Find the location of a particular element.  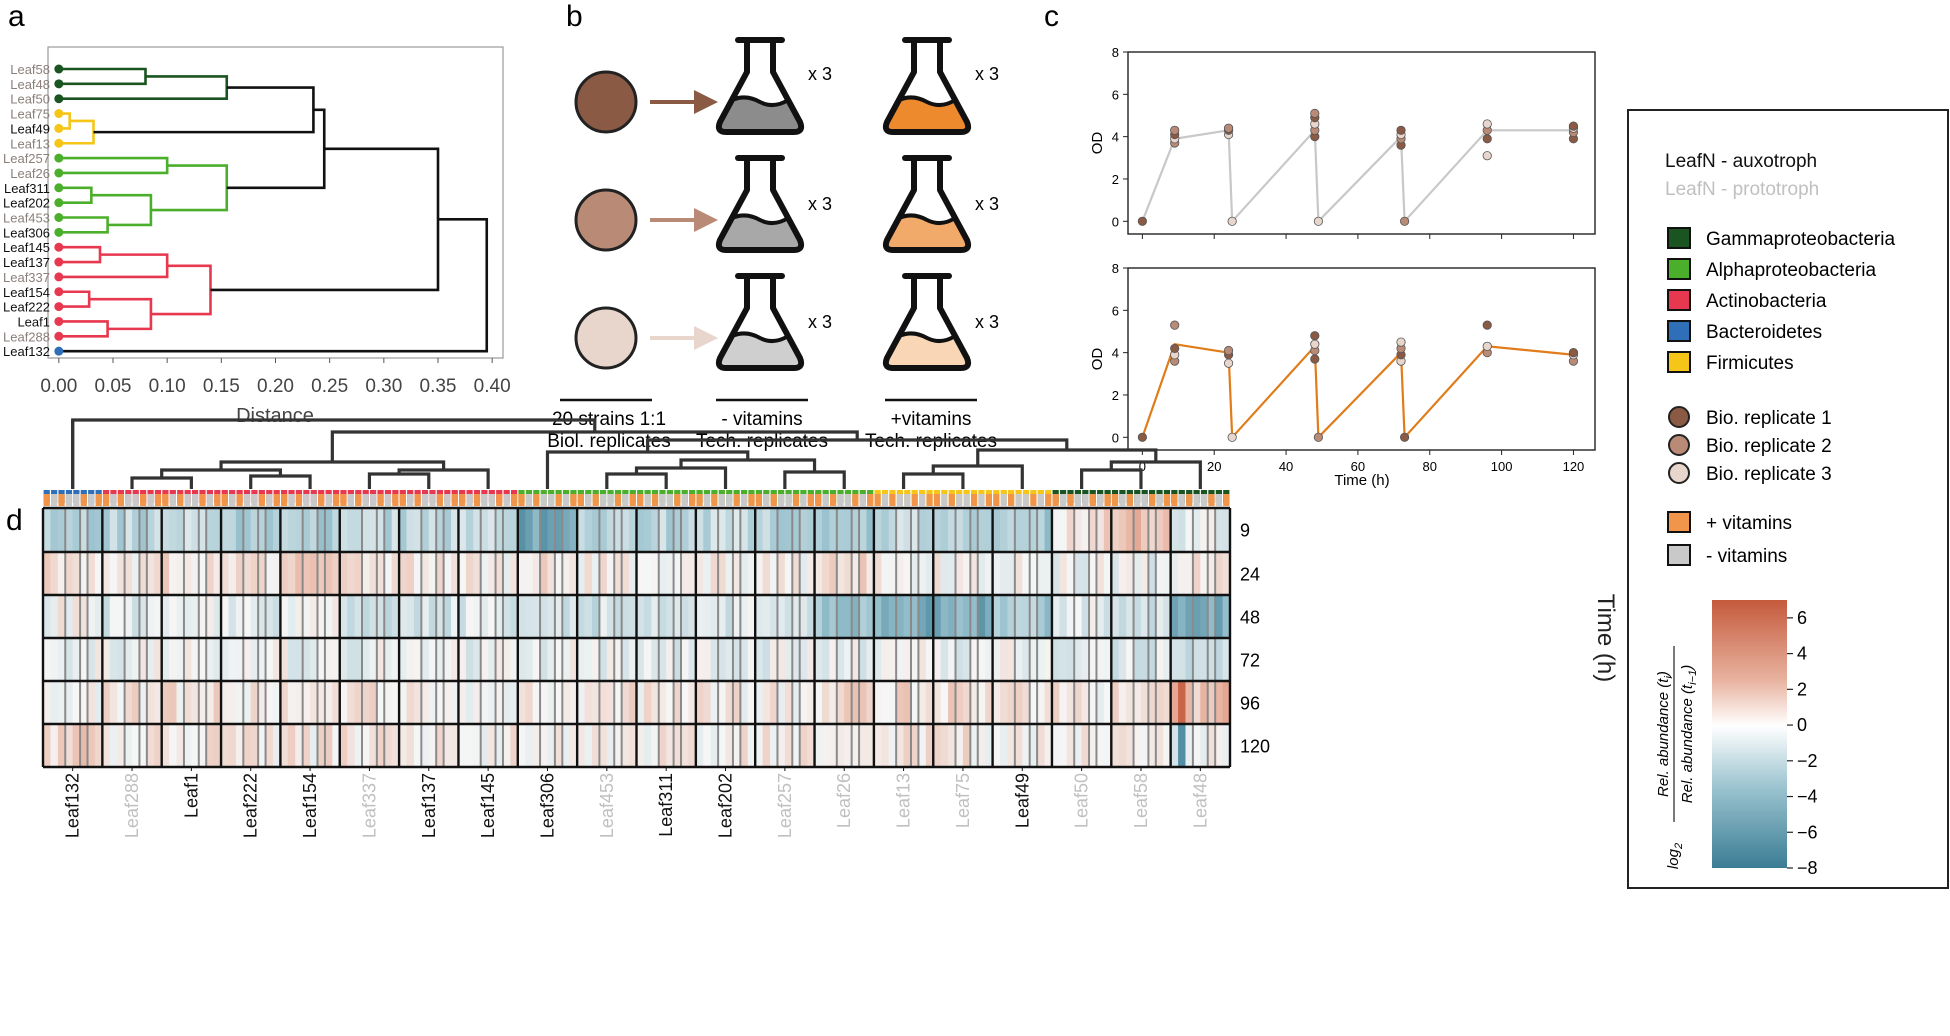

multiplier-label: x 3 is located at coordinates (987, 74).